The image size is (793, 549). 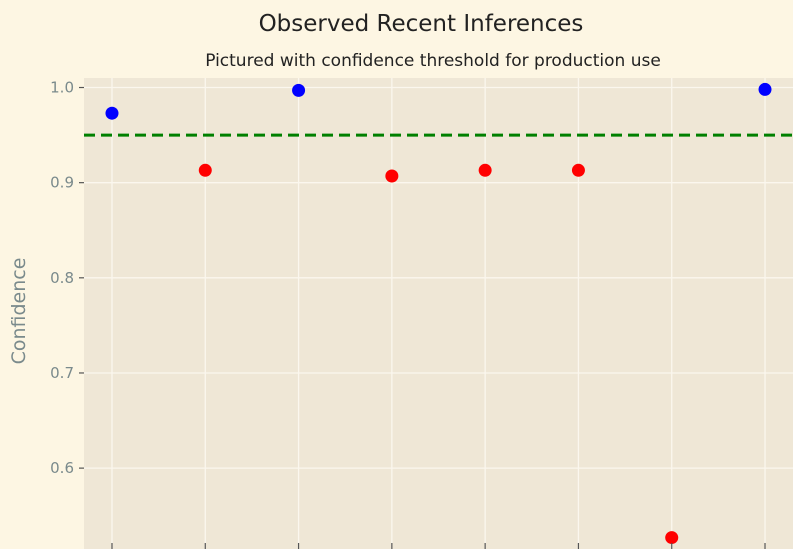 I want to click on x-ticks, so click(x=438, y=546).